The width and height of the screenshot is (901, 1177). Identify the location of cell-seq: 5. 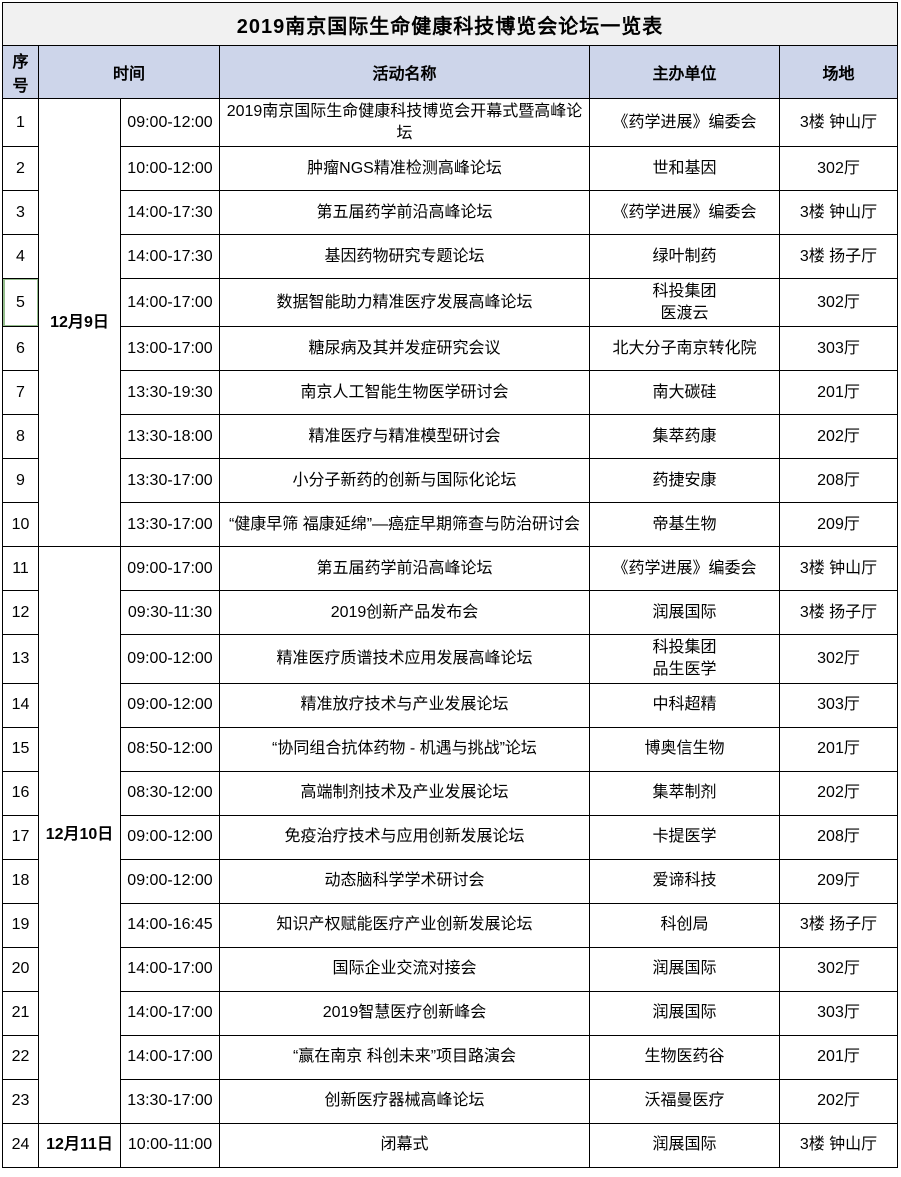
(20, 303).